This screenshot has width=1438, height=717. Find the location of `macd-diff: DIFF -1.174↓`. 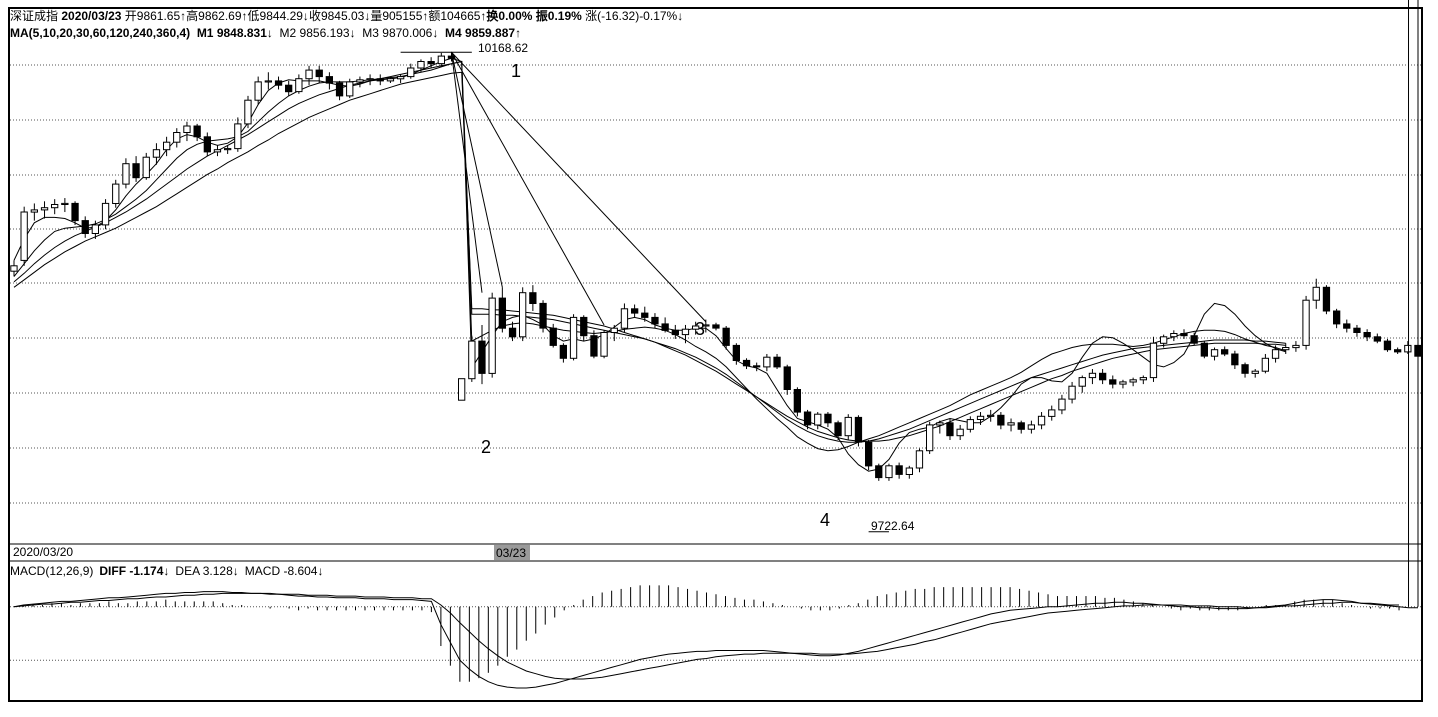

macd-diff: DIFF -1.174↓ is located at coordinates (134, 571).